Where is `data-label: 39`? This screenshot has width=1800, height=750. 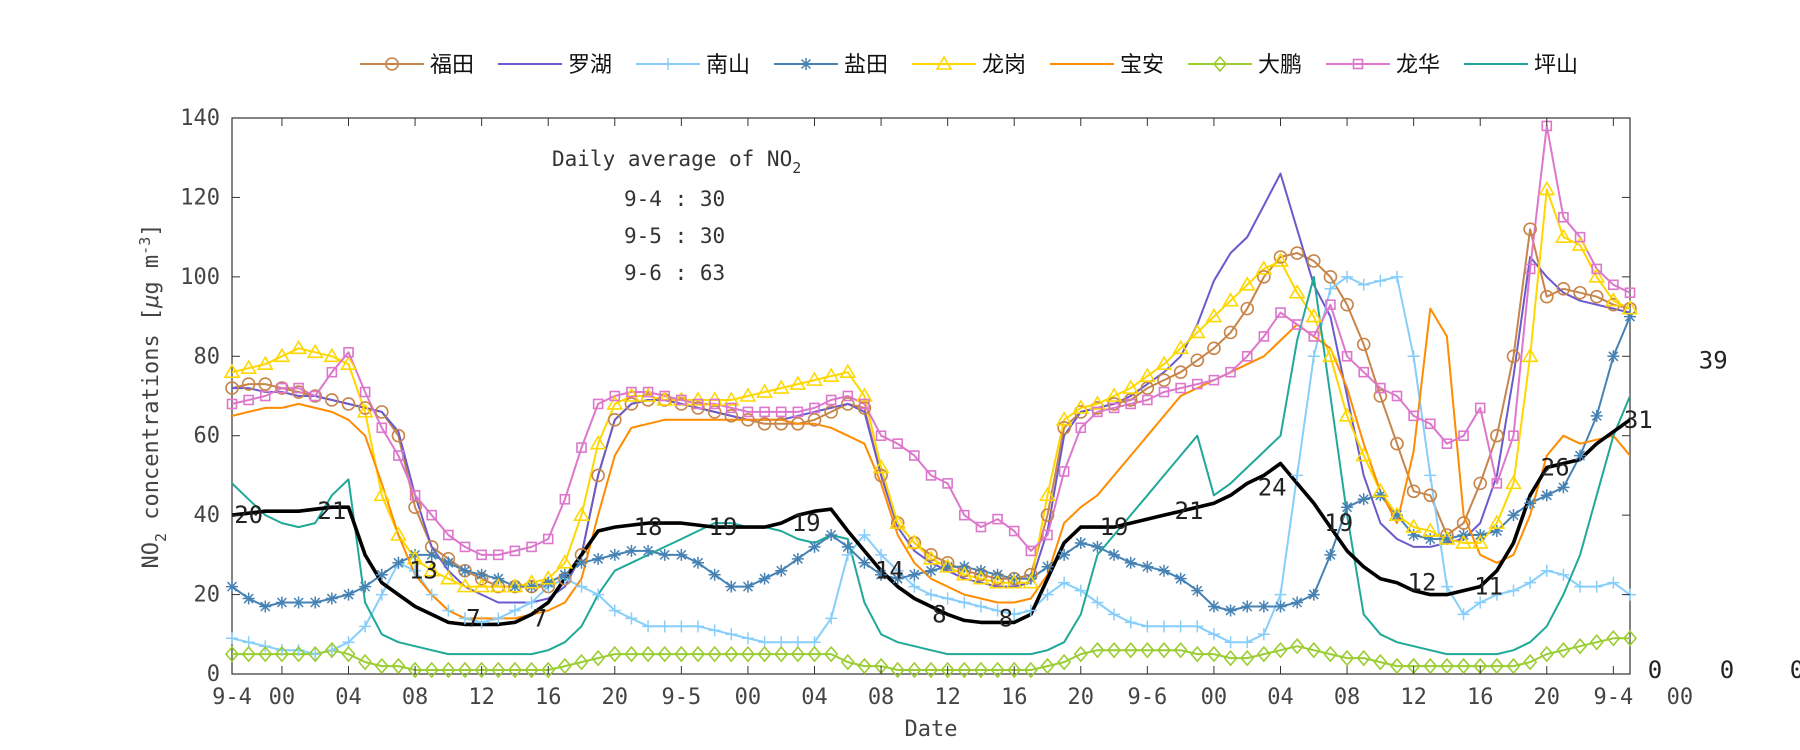 data-label: 39 is located at coordinates (1713, 360).